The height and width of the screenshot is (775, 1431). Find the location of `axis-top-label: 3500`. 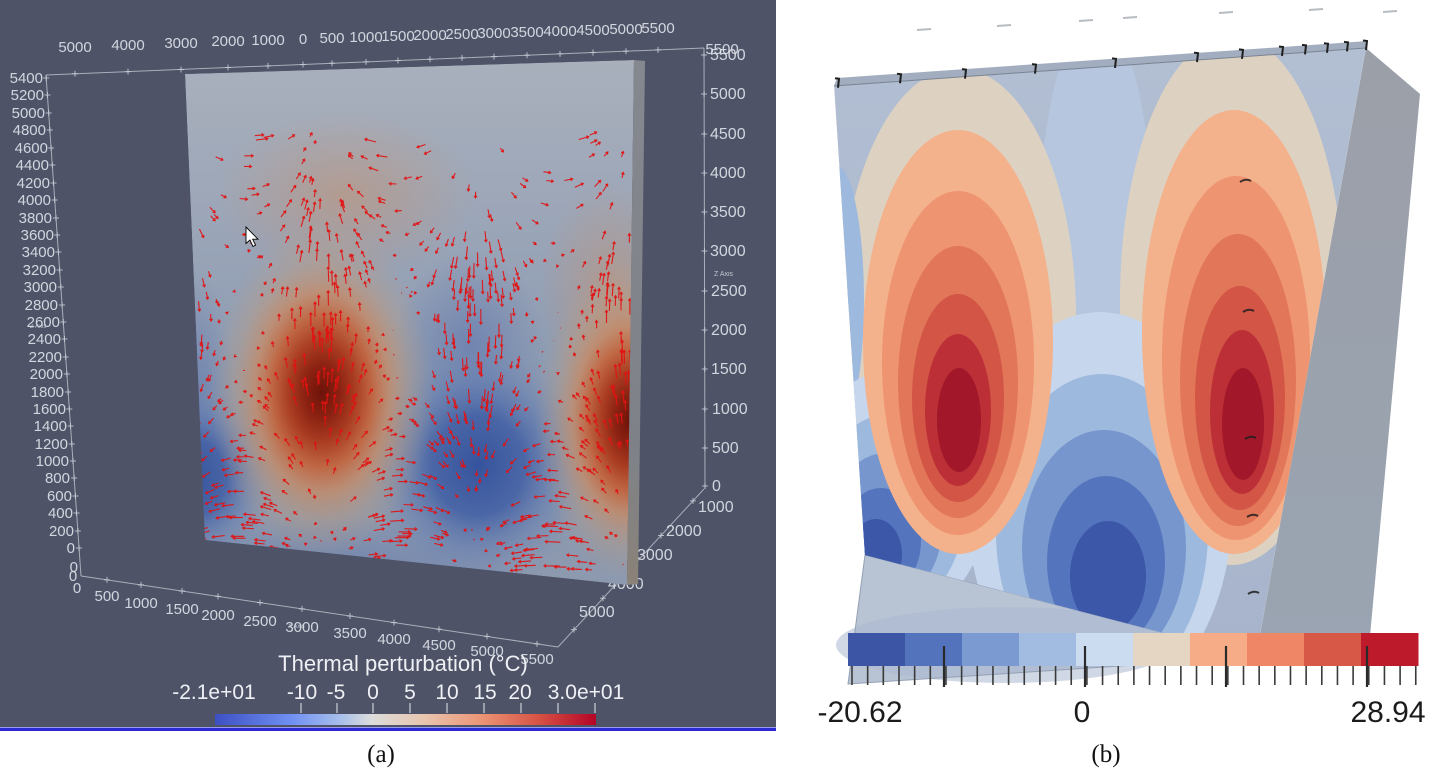

axis-top-label: 3500 is located at coordinates (526, 32).